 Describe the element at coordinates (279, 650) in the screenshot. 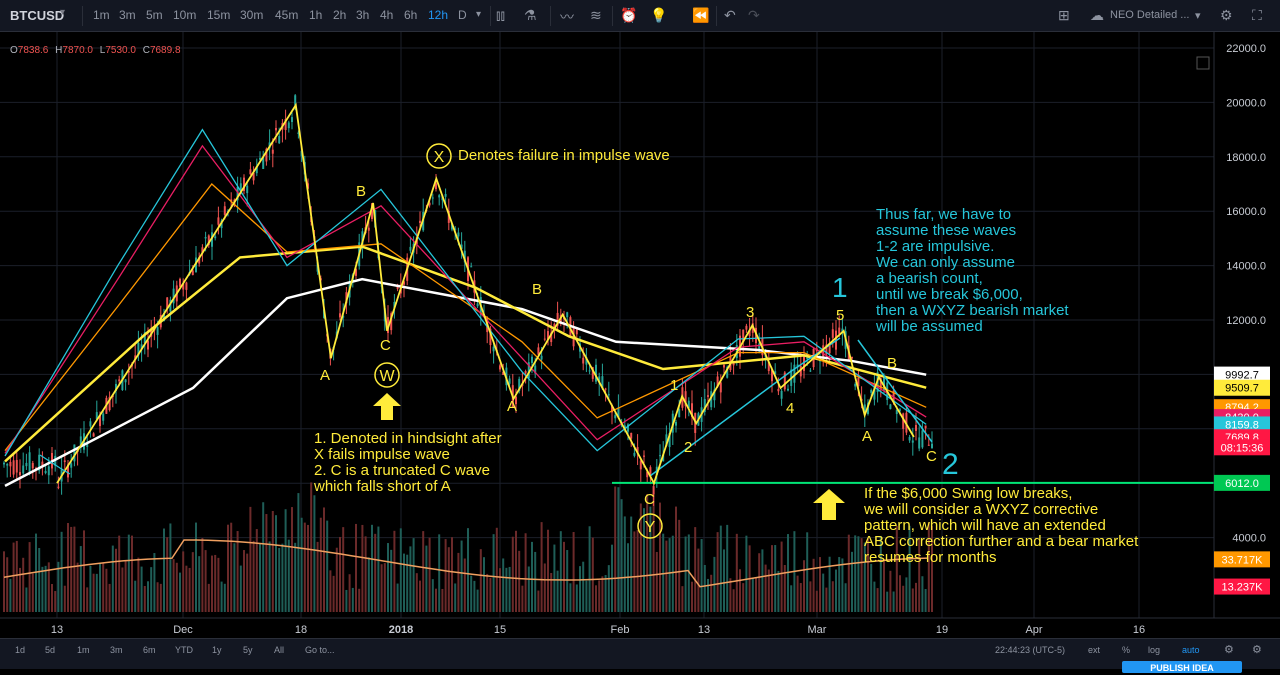

I see `range-all: All` at that location.